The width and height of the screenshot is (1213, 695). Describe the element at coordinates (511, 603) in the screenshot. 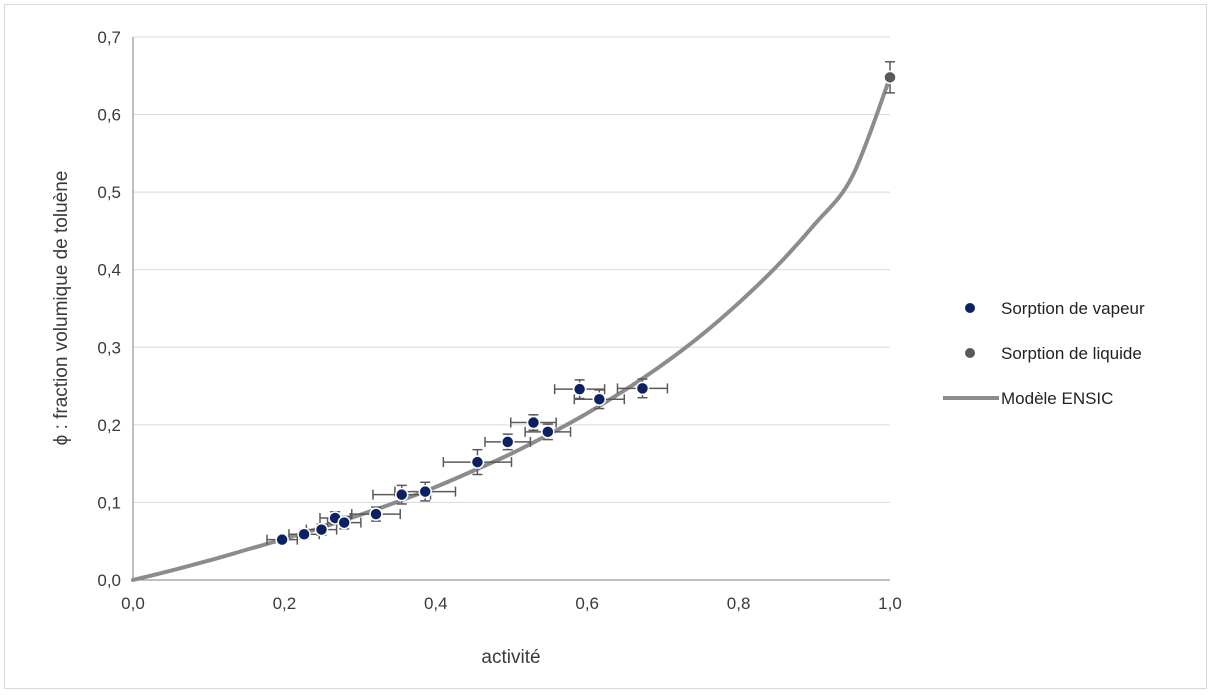

I see `x-tick-labels: 0,0 0,2 0,4 0,6 0,8 1,0` at that location.